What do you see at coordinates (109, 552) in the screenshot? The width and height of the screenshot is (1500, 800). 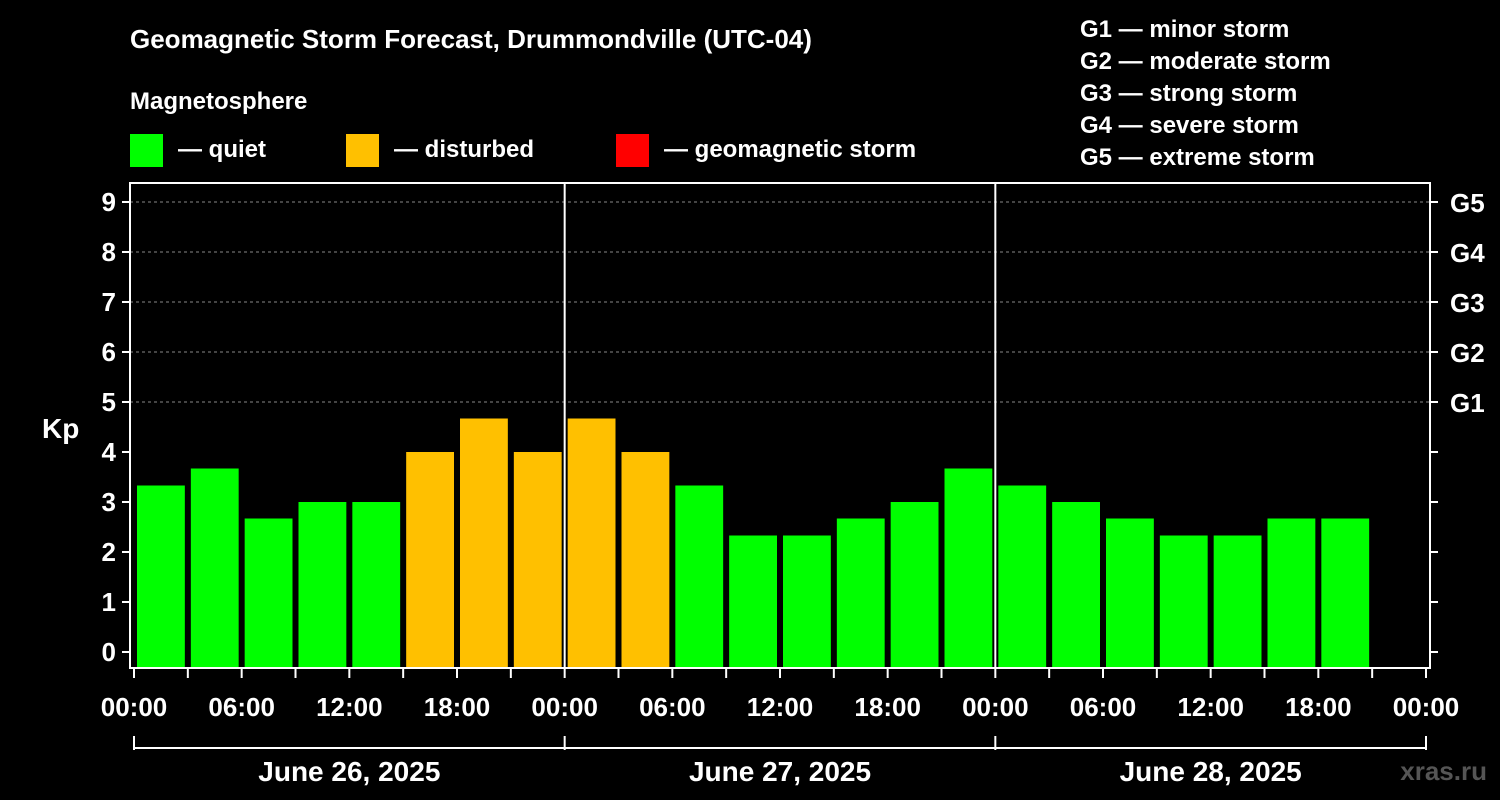 I see `y-tick-label-2: 2` at bounding box center [109, 552].